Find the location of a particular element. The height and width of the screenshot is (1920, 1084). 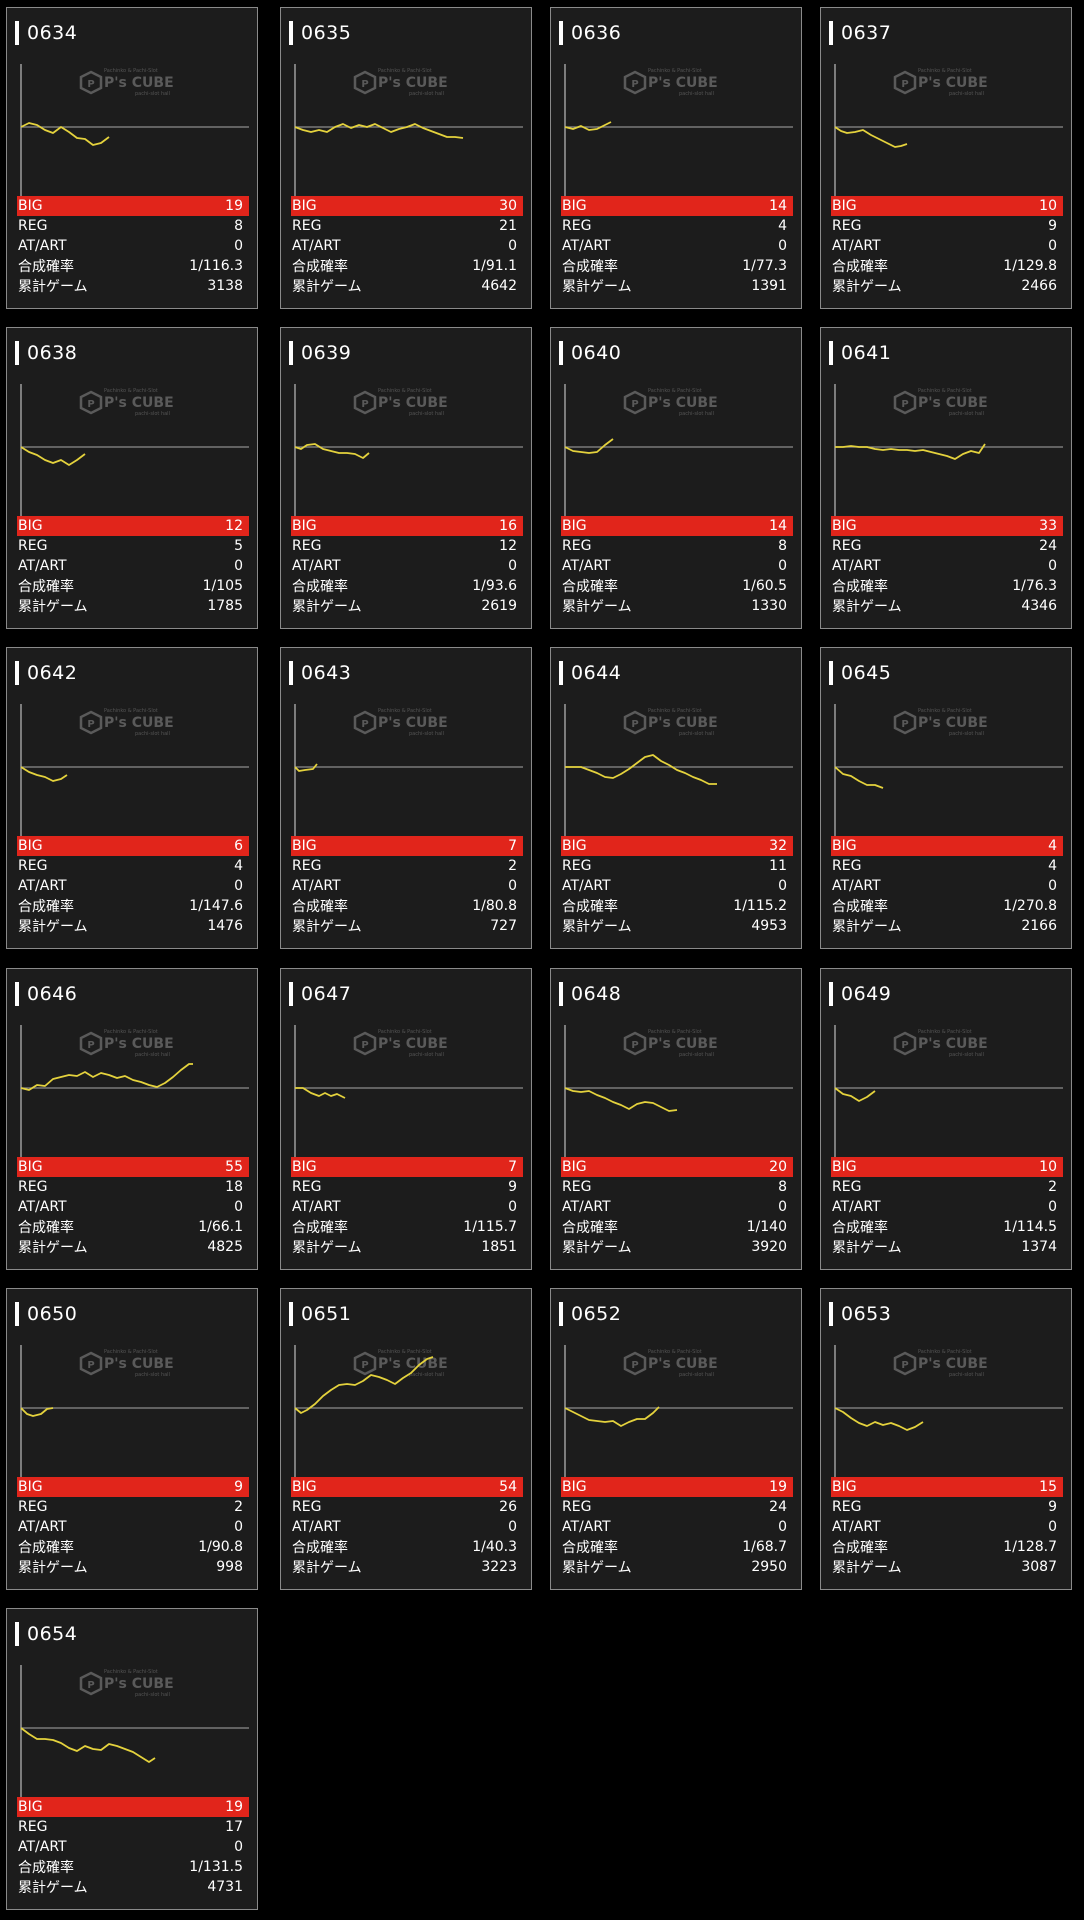

games-value: 4953 is located at coordinates (769, 926).